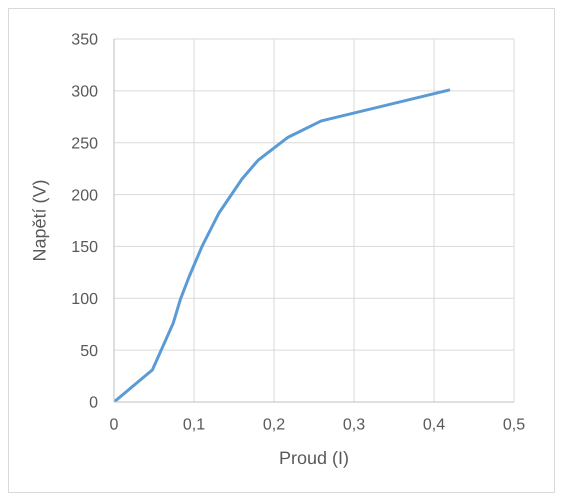 The image size is (561, 499). Describe the element at coordinates (39, 220) in the screenshot. I see `y-axis-title: Napětí (V)` at that location.